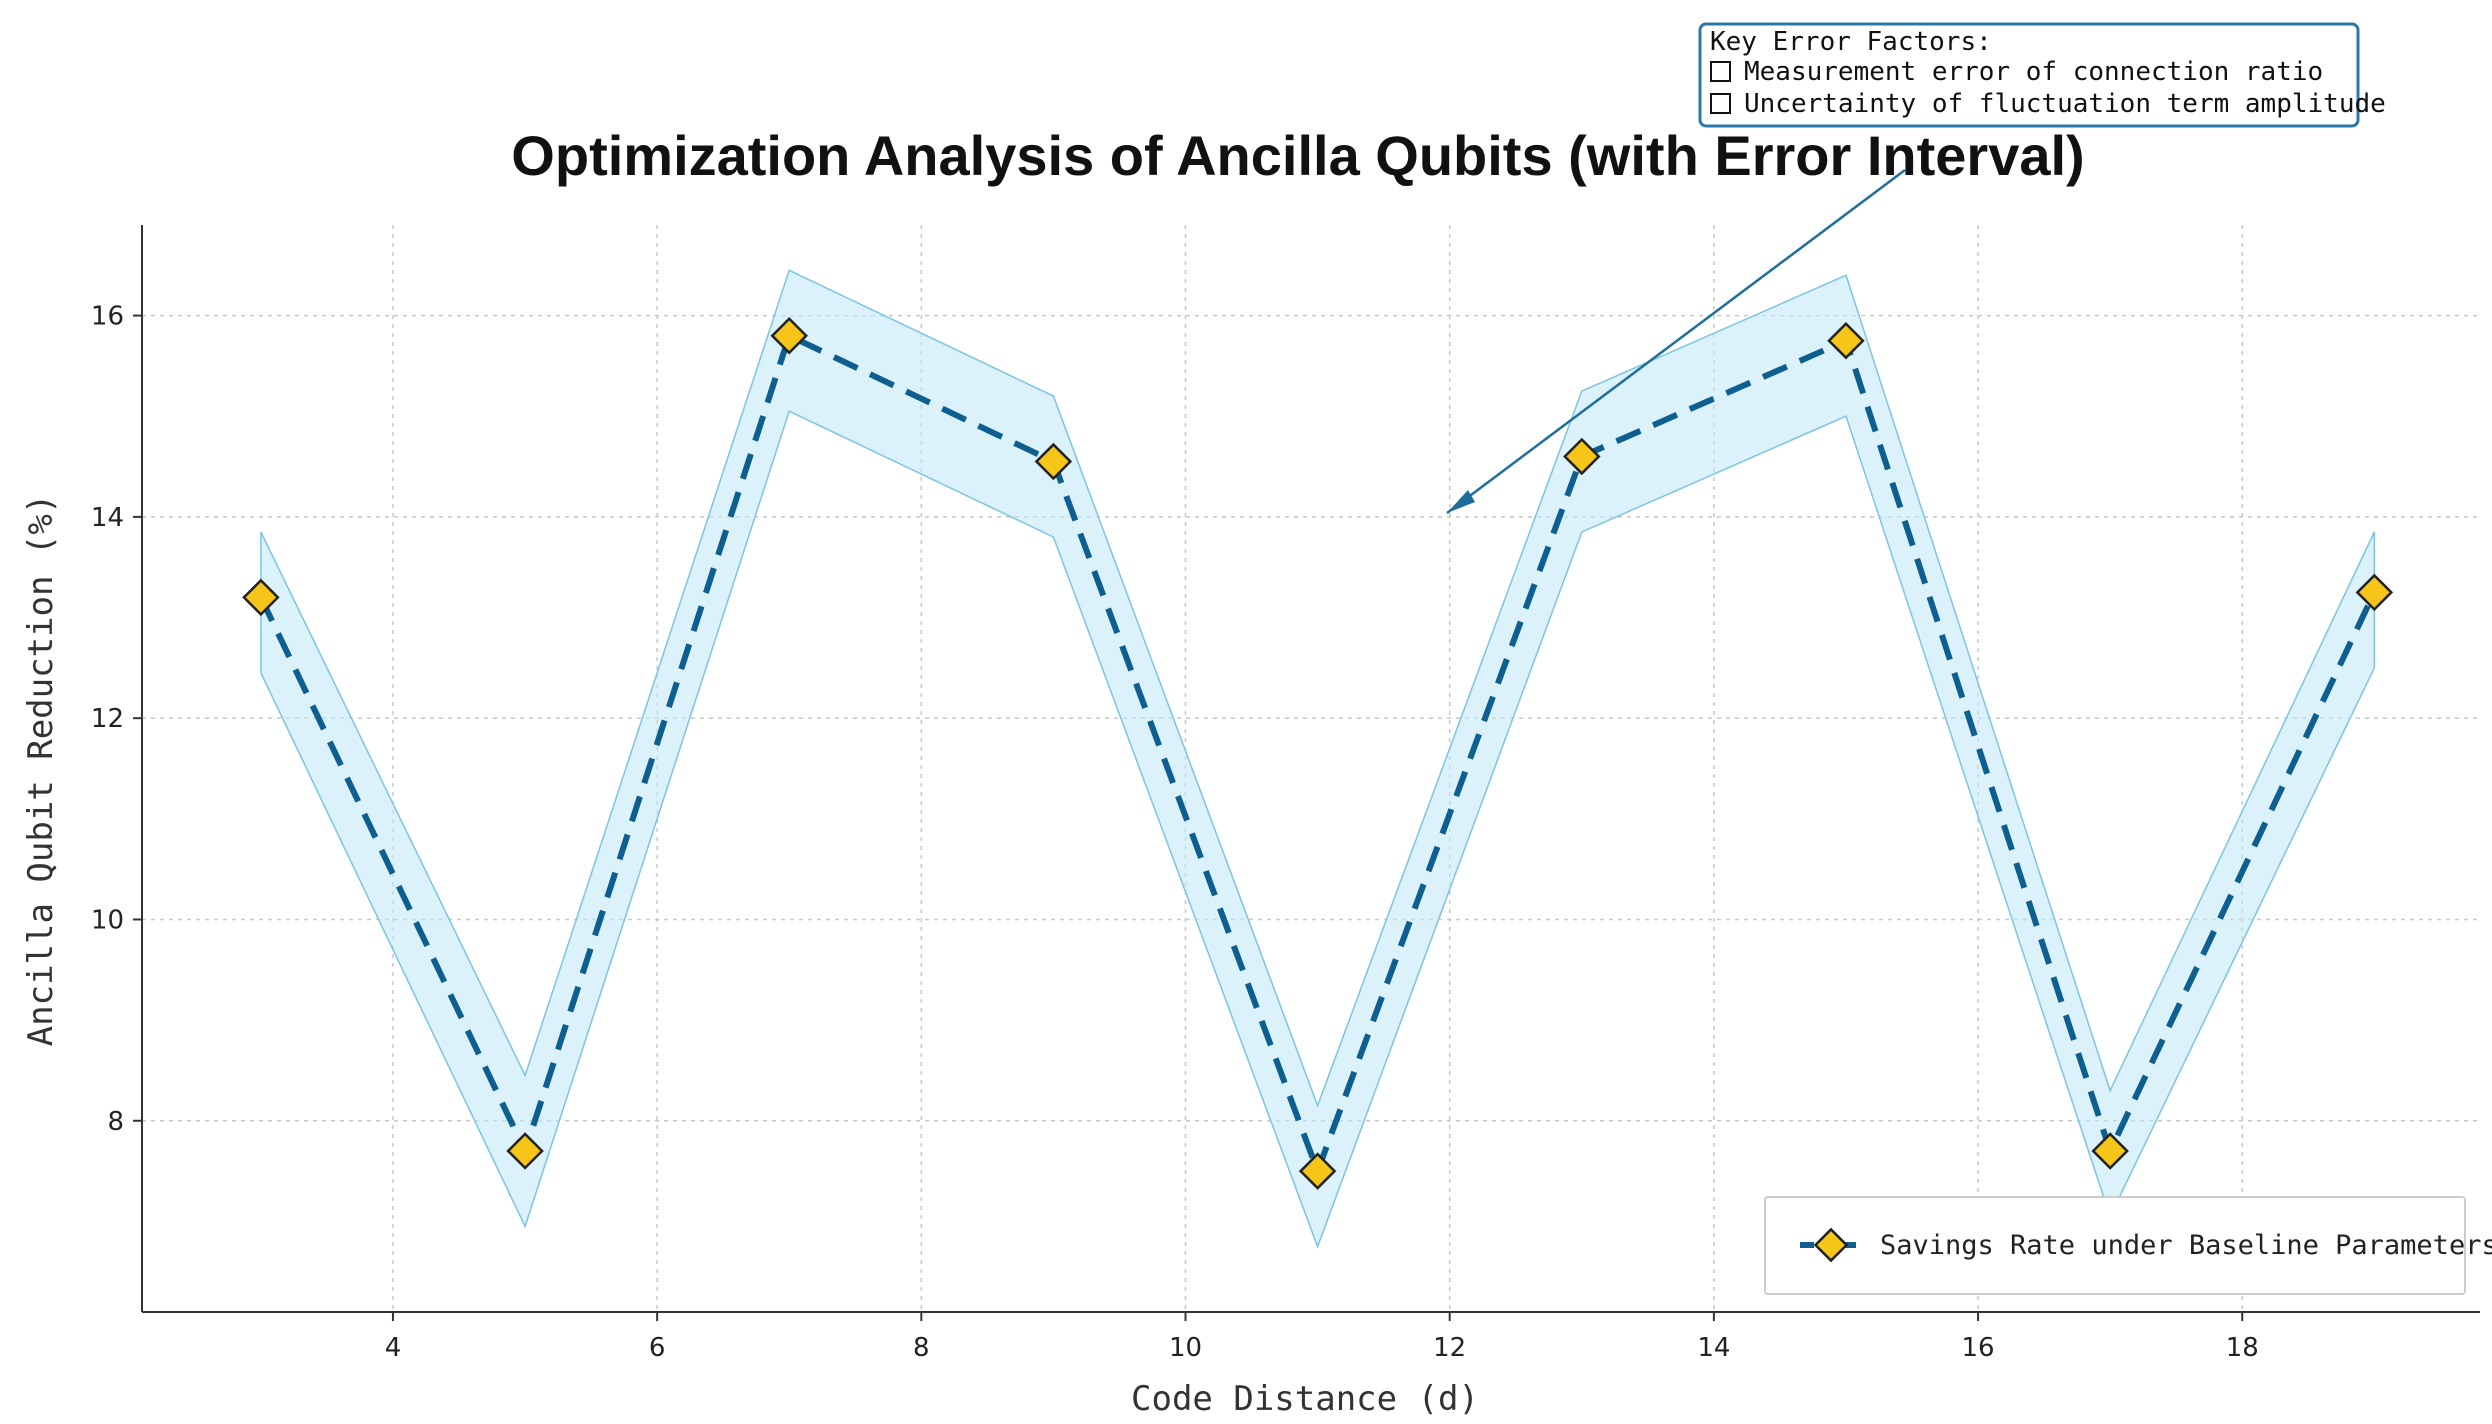 The height and width of the screenshot is (1424, 2492). Describe the element at coordinates (107, 317) in the screenshot. I see `y-tick-label: 16` at that location.